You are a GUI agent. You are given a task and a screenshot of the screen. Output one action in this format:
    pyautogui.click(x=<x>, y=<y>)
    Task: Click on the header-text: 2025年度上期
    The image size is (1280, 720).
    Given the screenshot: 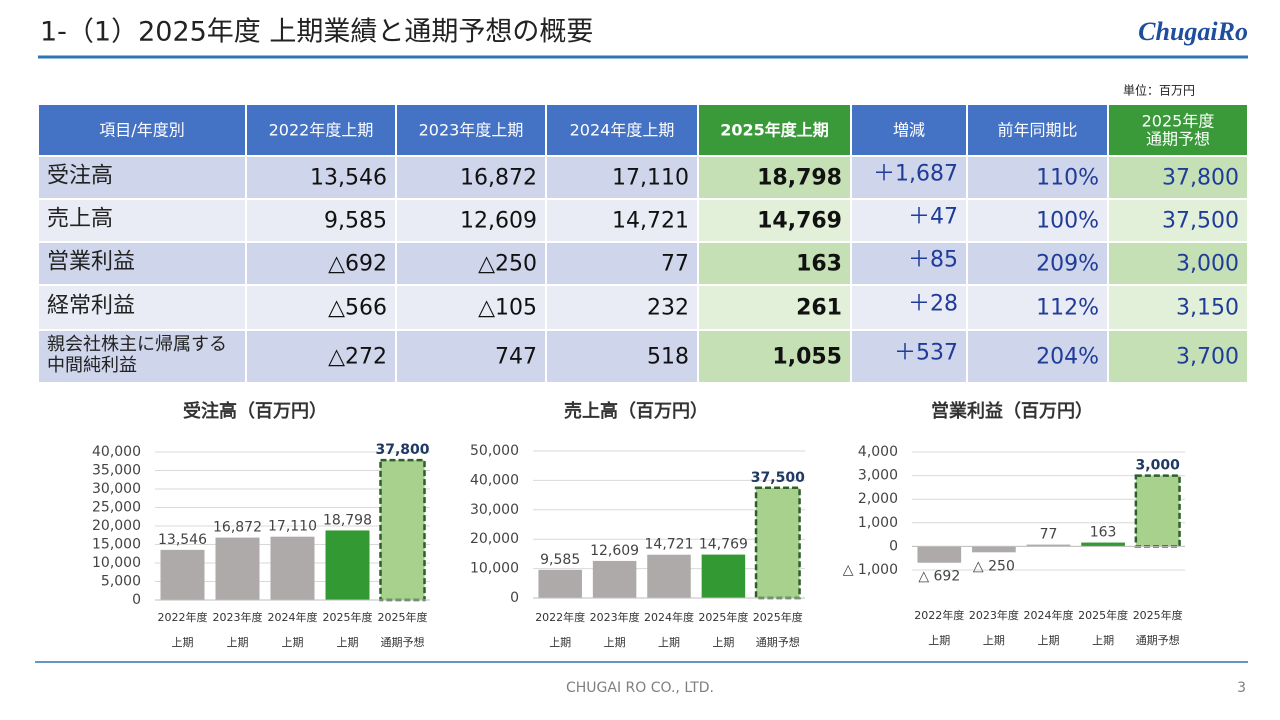 What is the action you would take?
    pyautogui.click(x=774, y=130)
    